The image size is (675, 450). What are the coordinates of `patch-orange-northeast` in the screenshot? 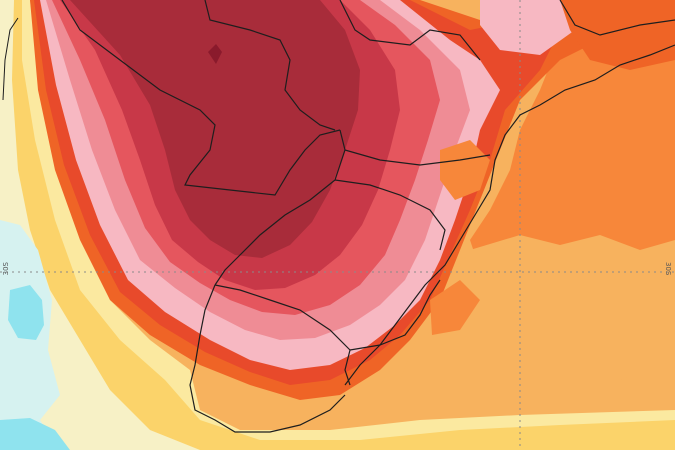 It's located at (617, 35).